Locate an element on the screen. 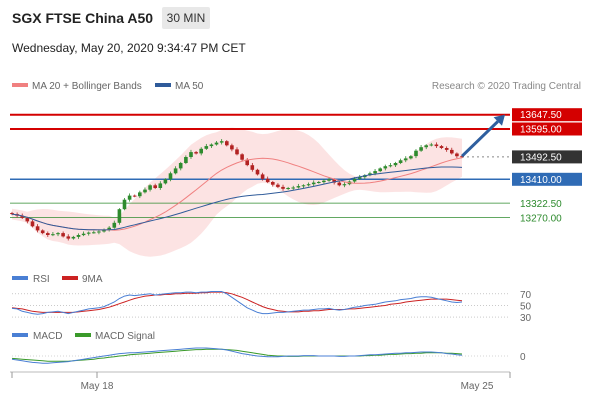 This screenshot has width=590, height=400. level-tag-resistance is located at coordinates (547, 115).